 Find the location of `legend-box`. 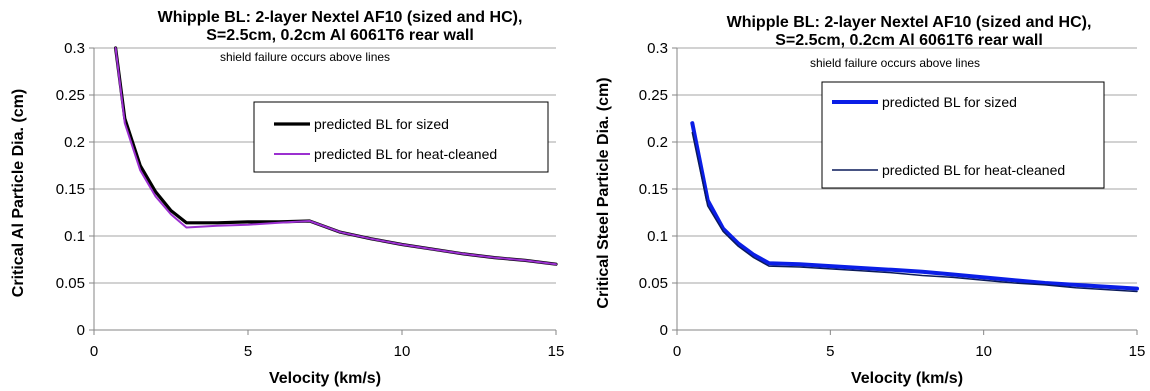

legend-box is located at coordinates (401, 137).